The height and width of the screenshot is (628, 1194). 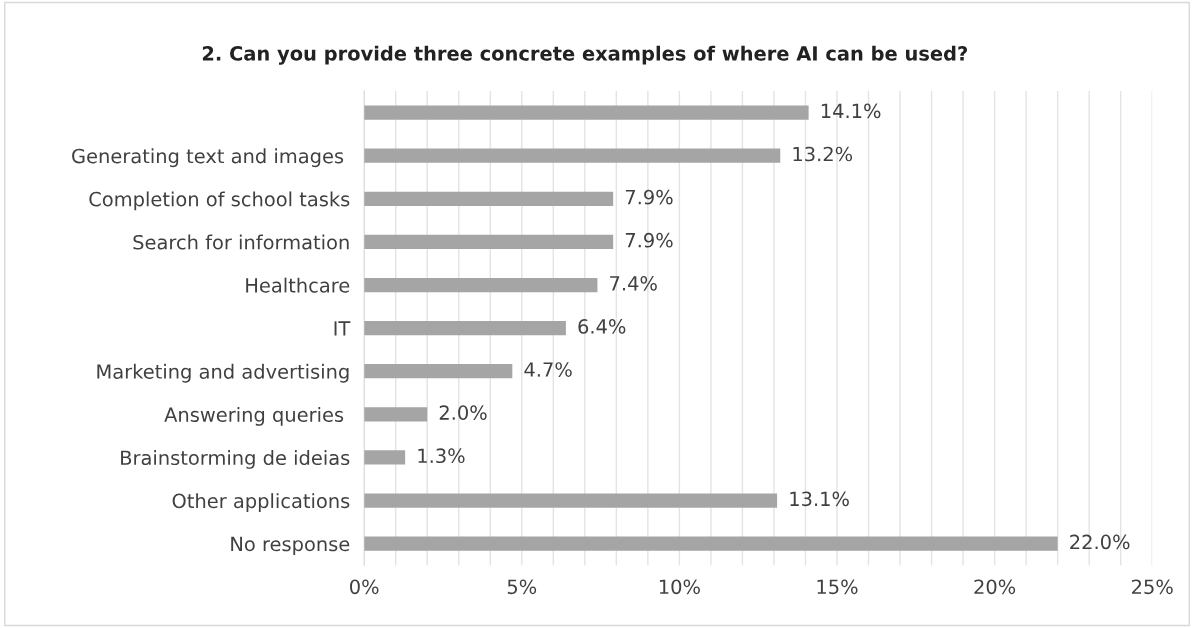 What do you see at coordinates (254, 416) in the screenshot?
I see `y-tick-label: Answering queries` at bounding box center [254, 416].